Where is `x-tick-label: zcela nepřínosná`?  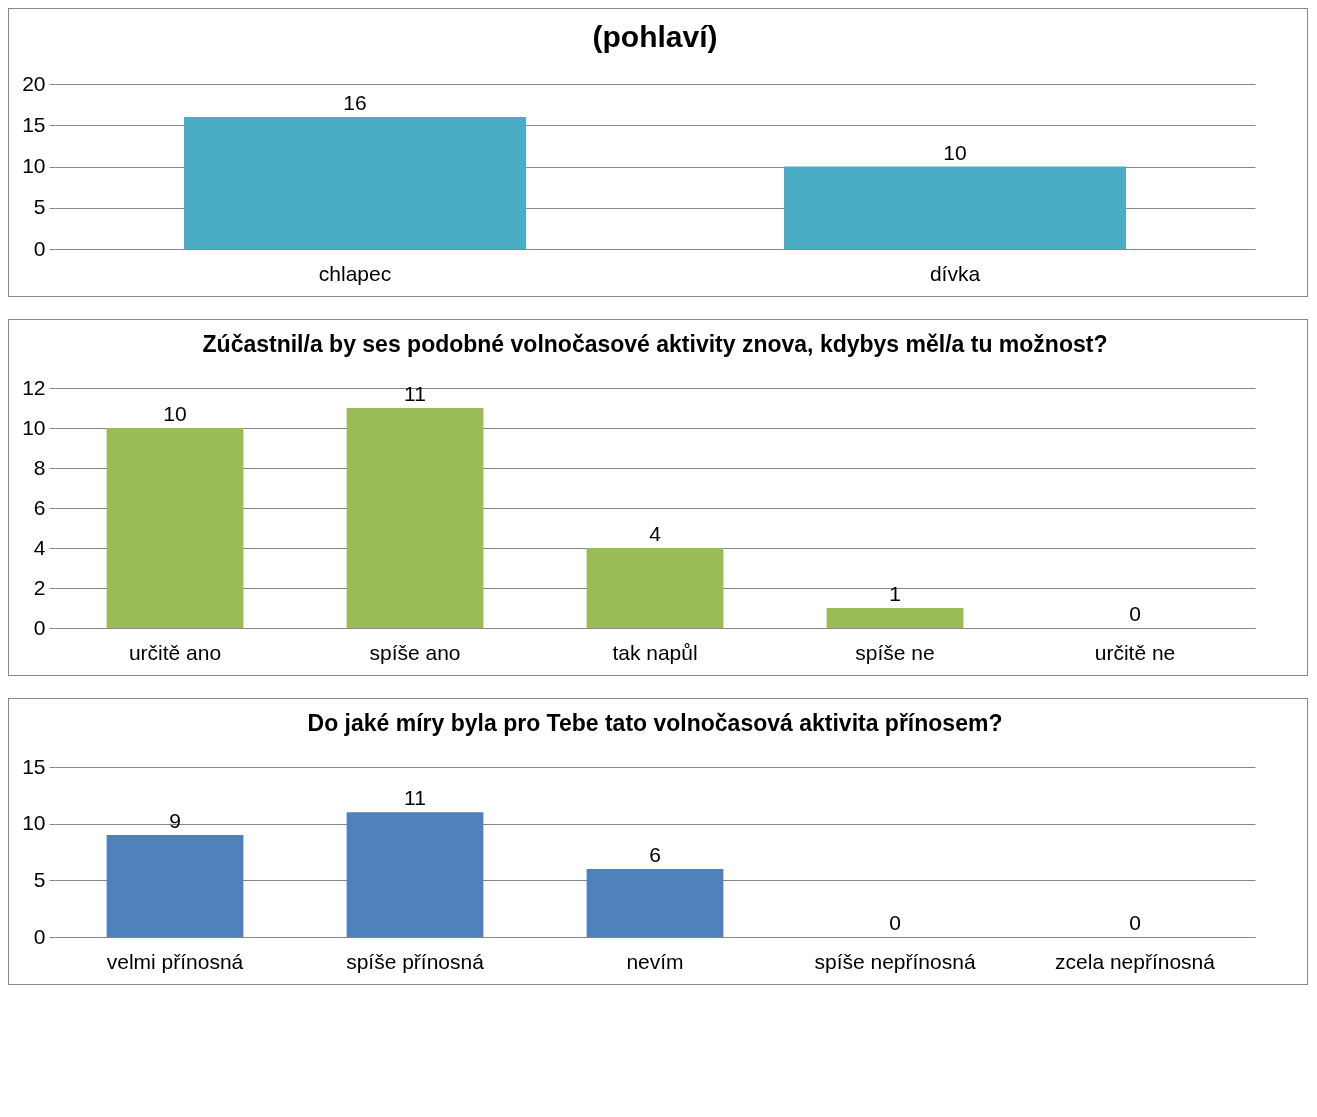 x-tick-label: zcela nepřínosná is located at coordinates (1135, 961).